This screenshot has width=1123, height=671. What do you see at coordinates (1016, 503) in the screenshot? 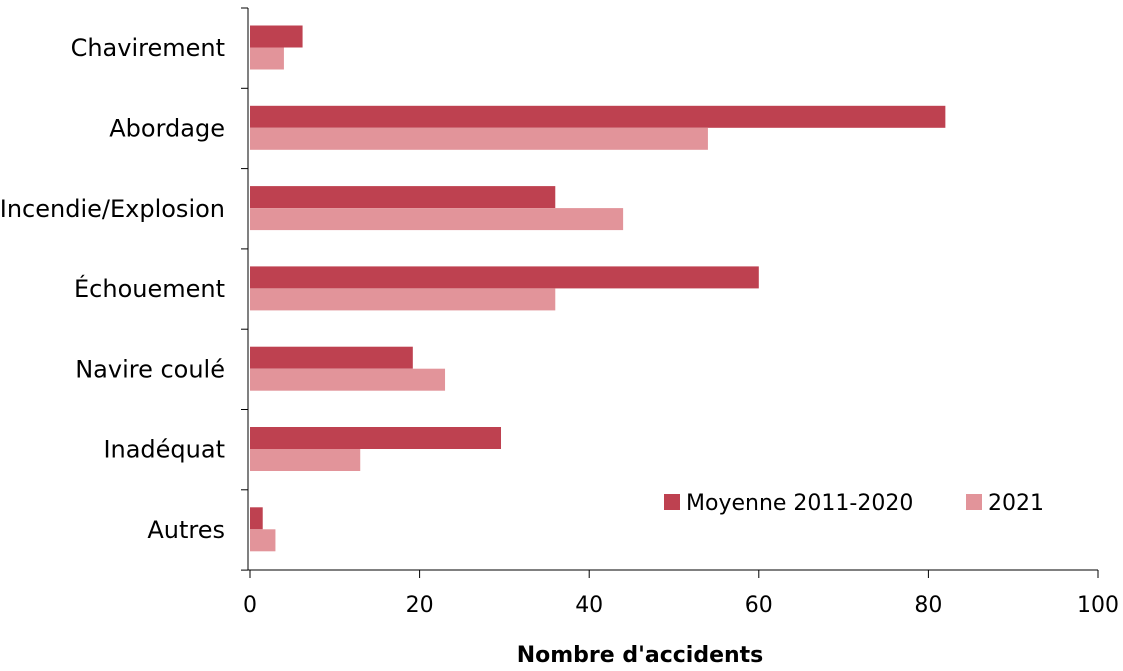
I see `legend-label-2: 2021` at bounding box center [1016, 503].